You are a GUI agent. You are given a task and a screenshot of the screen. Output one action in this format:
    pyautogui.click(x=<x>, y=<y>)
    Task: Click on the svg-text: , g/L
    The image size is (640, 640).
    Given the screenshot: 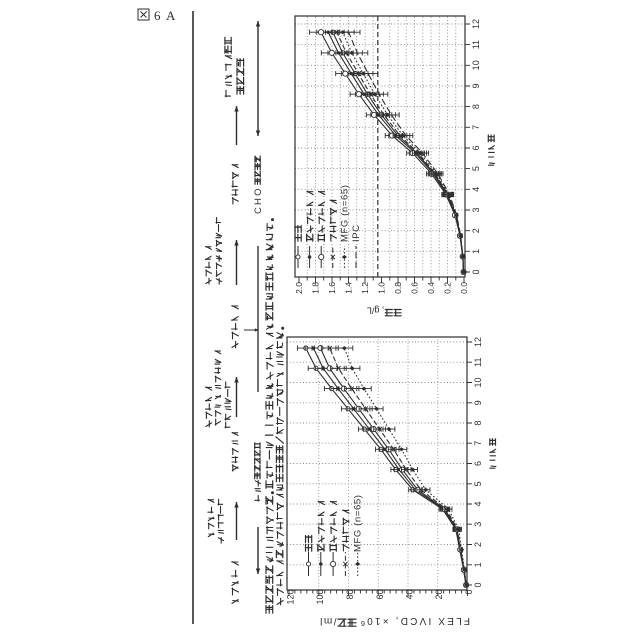 What is the action you would take?
    pyautogui.click(x=376, y=311)
    